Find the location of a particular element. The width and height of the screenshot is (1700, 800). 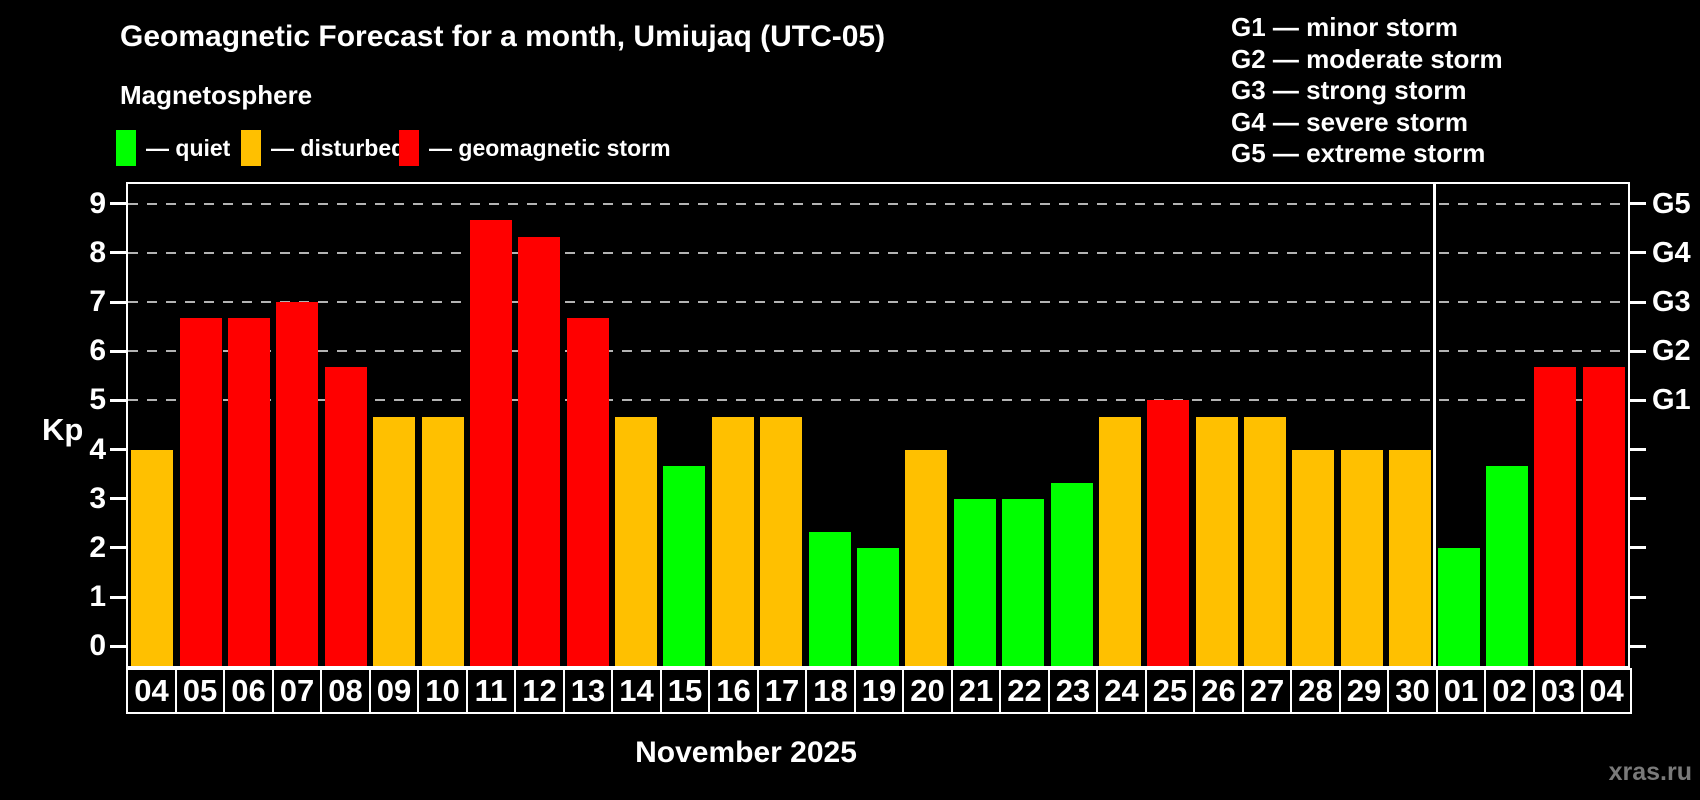

y-tick-label-6: 6 is located at coordinates (97, 351).